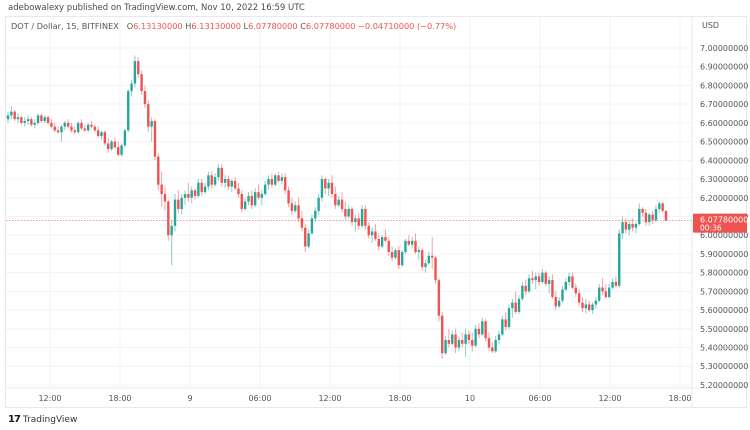 This screenshot has height=430, width=750. I want to click on svg-text: 5.70000000, so click(724, 291).